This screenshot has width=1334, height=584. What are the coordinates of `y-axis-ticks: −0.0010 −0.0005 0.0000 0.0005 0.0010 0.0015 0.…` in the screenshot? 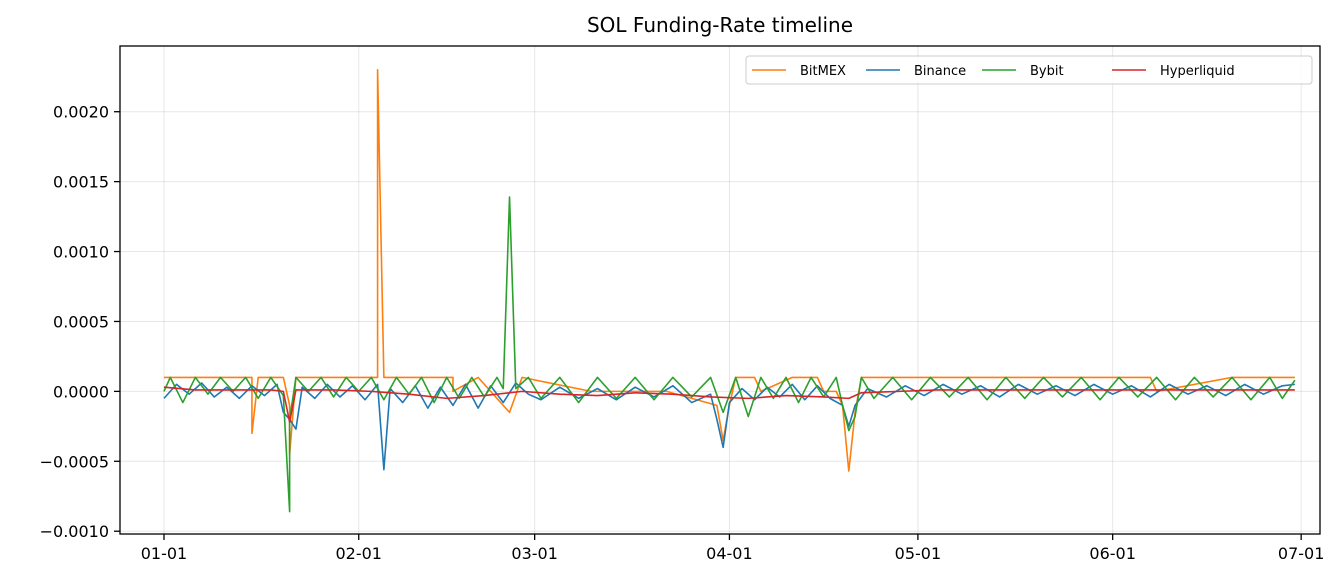 It's located at (80, 322).